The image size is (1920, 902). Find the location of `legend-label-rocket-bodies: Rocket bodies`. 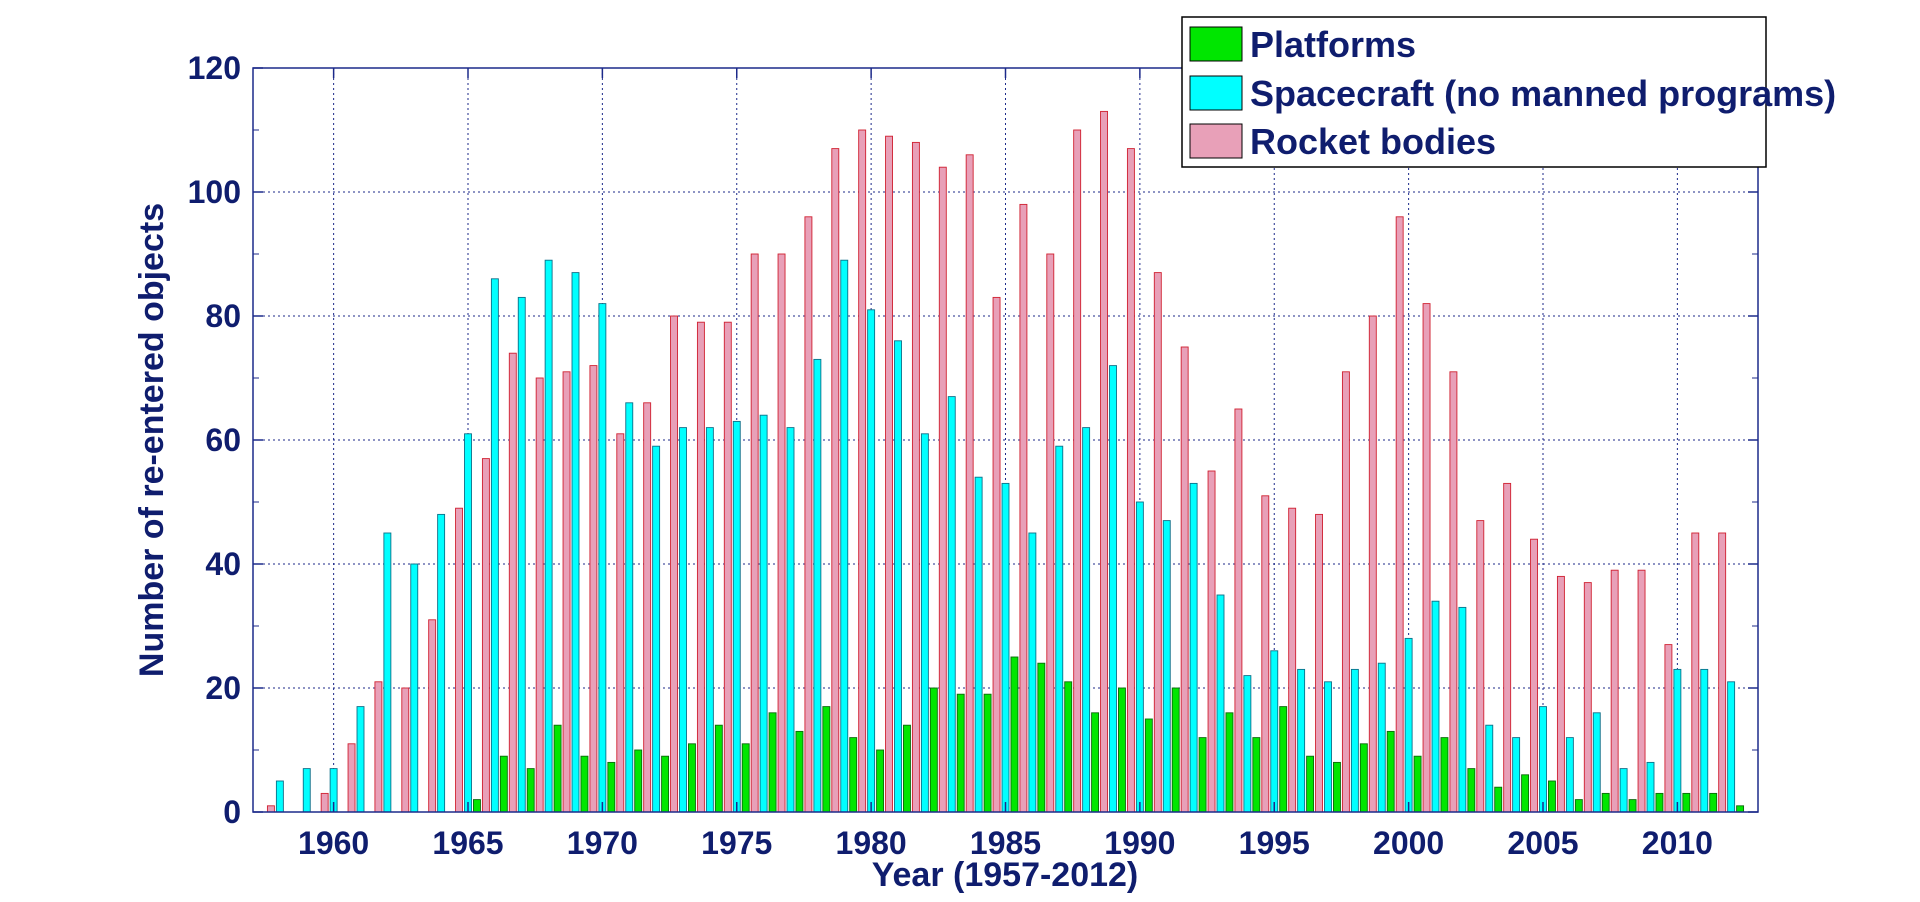

legend-label-rocket-bodies: Rocket bodies is located at coordinates (1373, 141).